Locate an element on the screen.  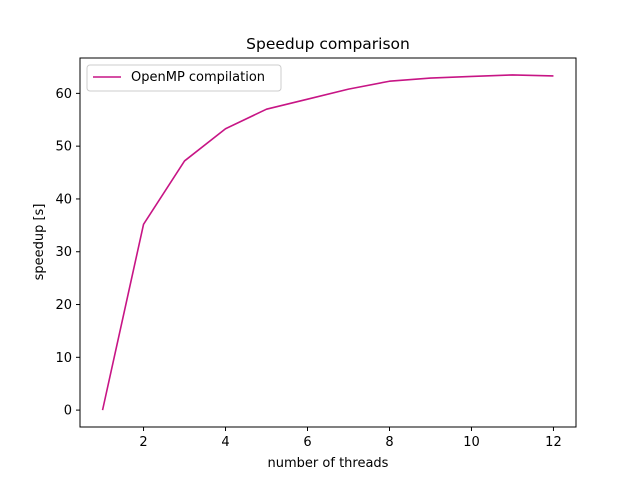
chart-title: Speedup comparison is located at coordinates (328, 44).